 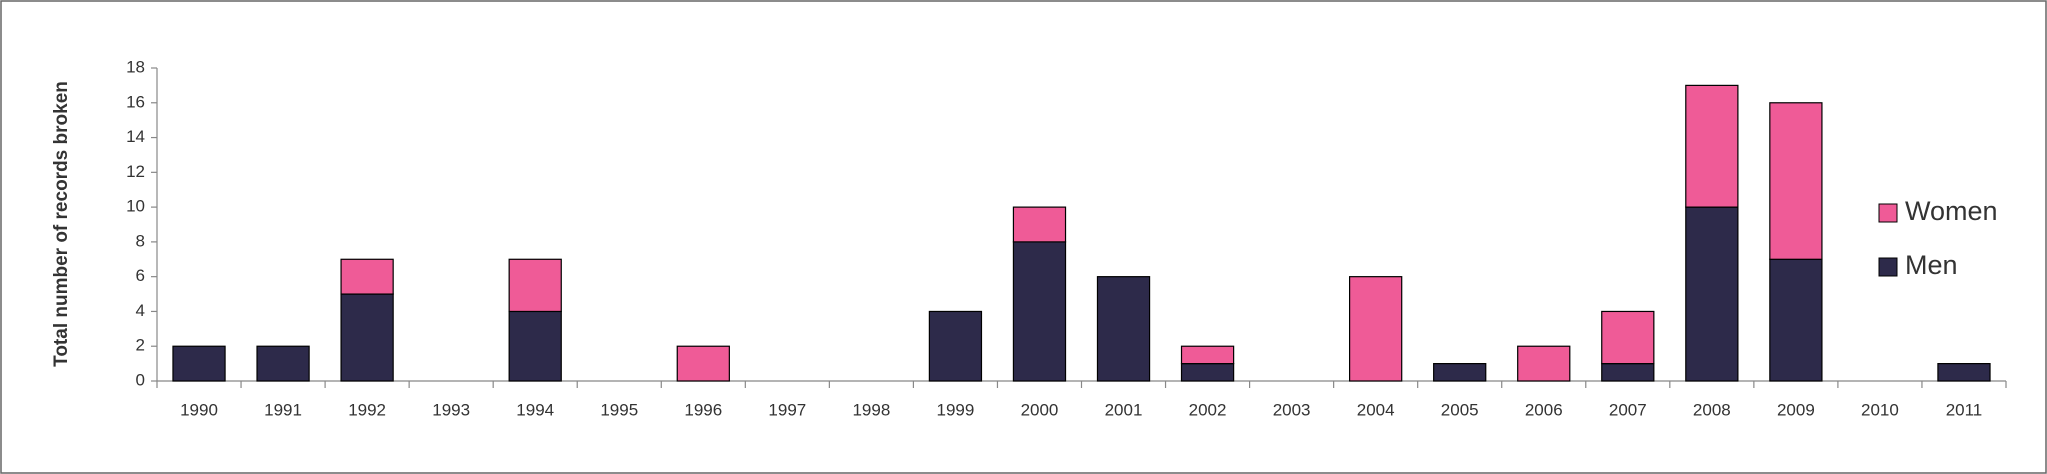 What do you see at coordinates (283, 409) in the screenshot?
I see `x-tick-label: 1991` at bounding box center [283, 409].